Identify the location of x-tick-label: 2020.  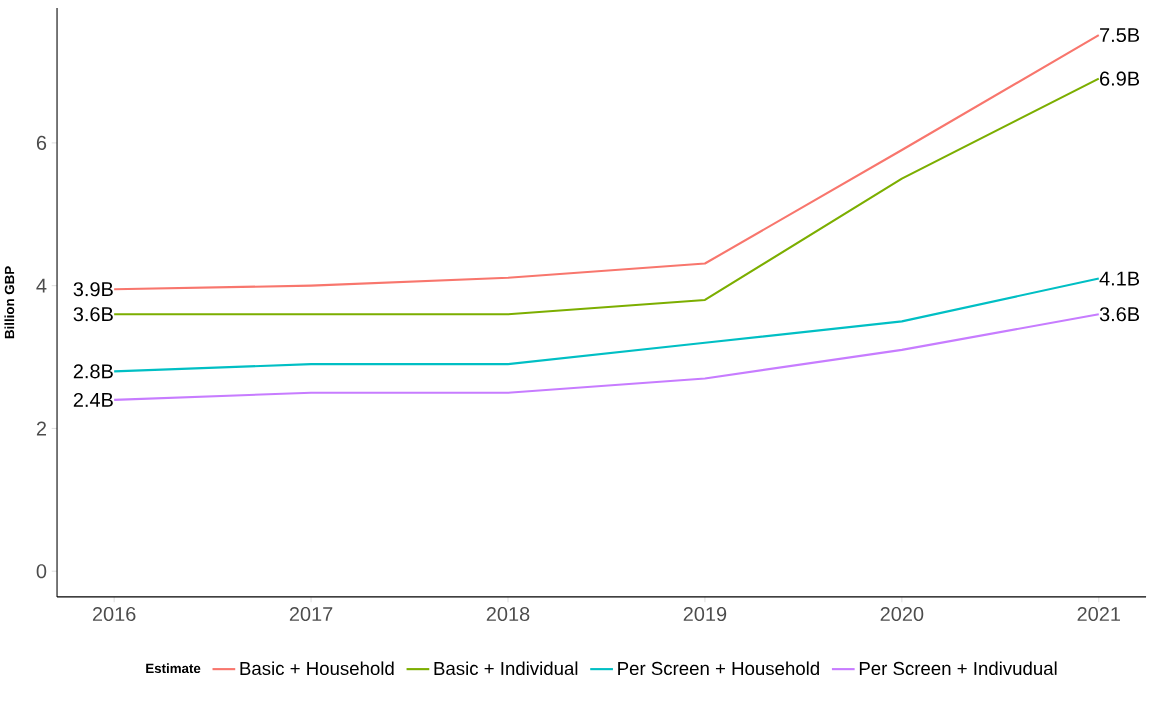
(902, 614).